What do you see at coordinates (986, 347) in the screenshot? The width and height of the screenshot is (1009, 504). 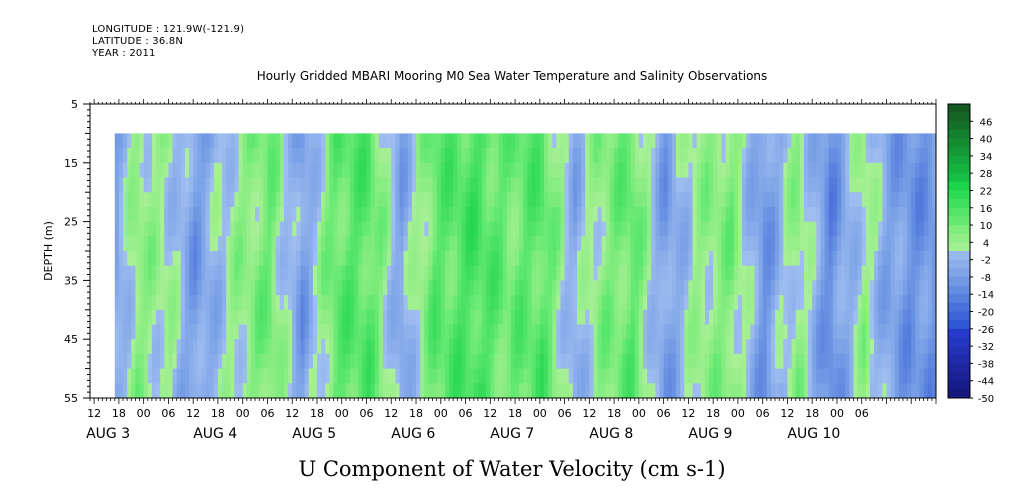 I see `colorbar-label: -32` at bounding box center [986, 347].